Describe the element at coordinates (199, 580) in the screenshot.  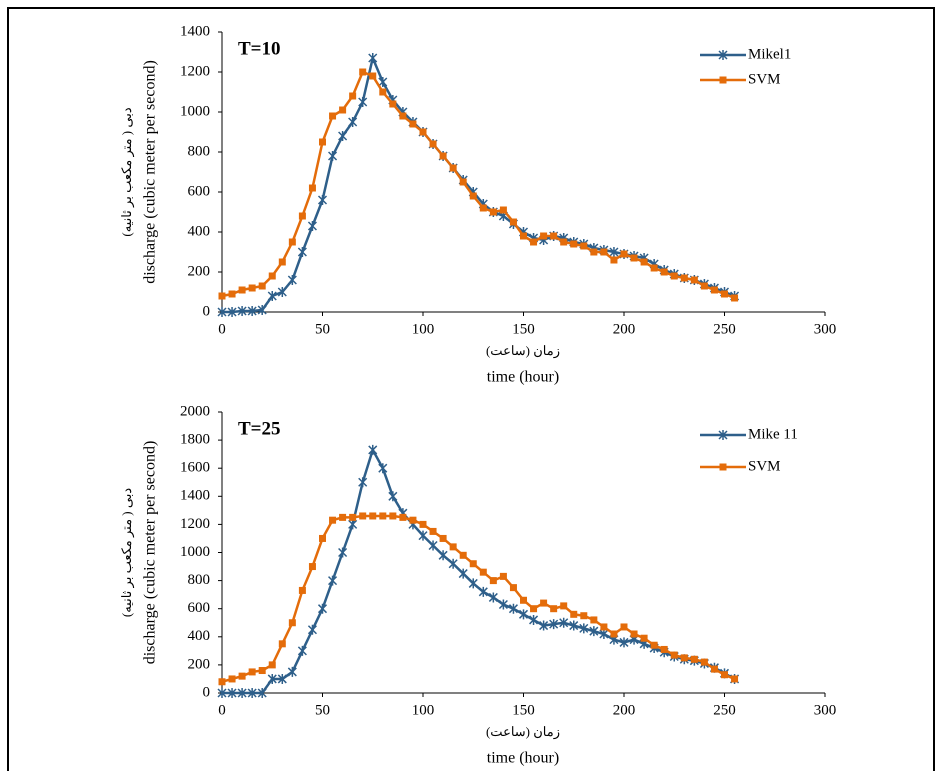
I see `y-tick-label: 800` at that location.